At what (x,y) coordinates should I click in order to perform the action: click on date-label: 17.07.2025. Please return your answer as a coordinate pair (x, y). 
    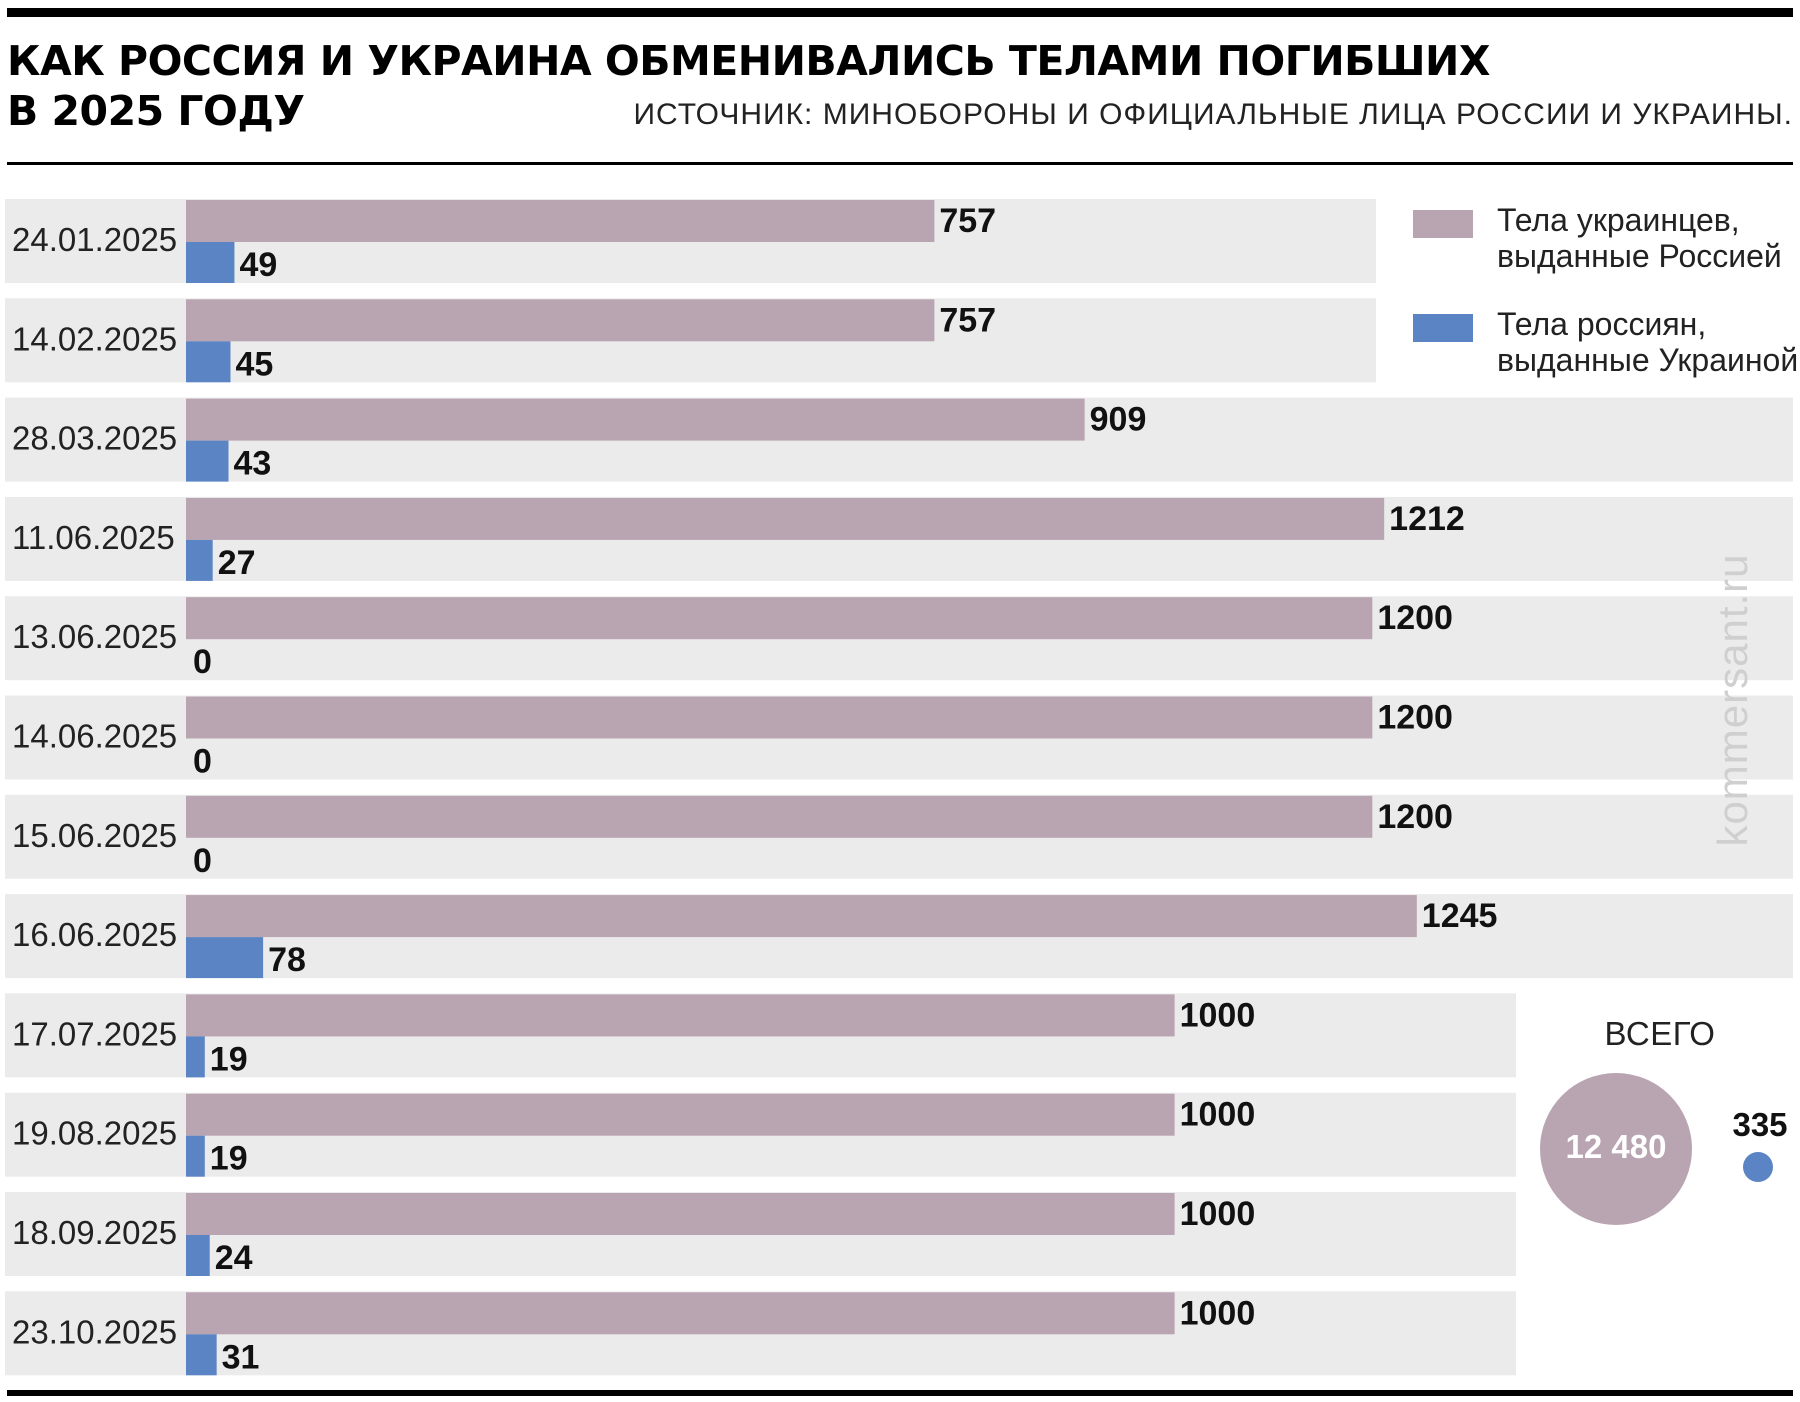
    Looking at the image, I should click on (94, 1033).